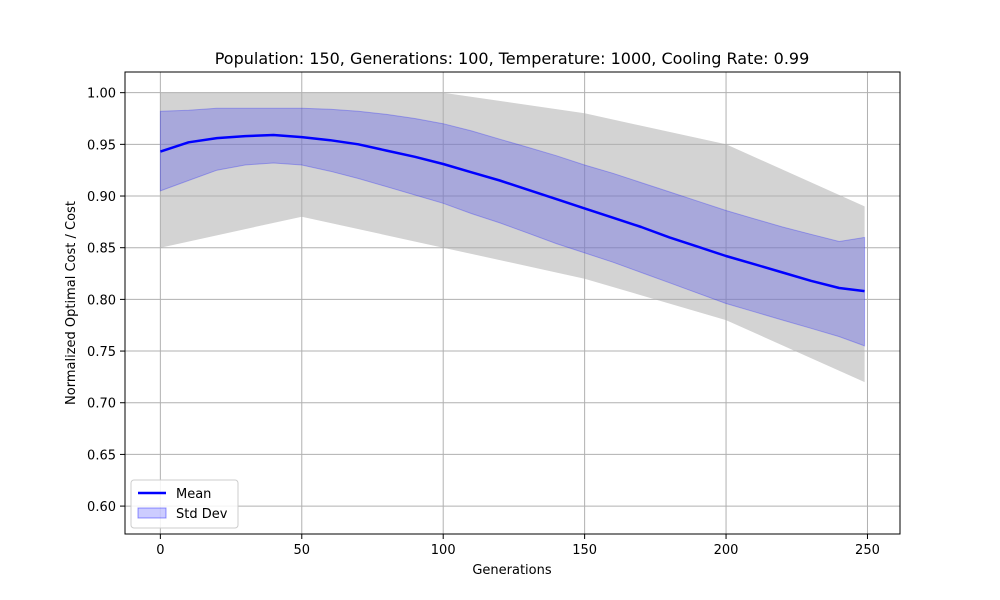  I want to click on legend-mean-label: Mean, so click(193, 494).